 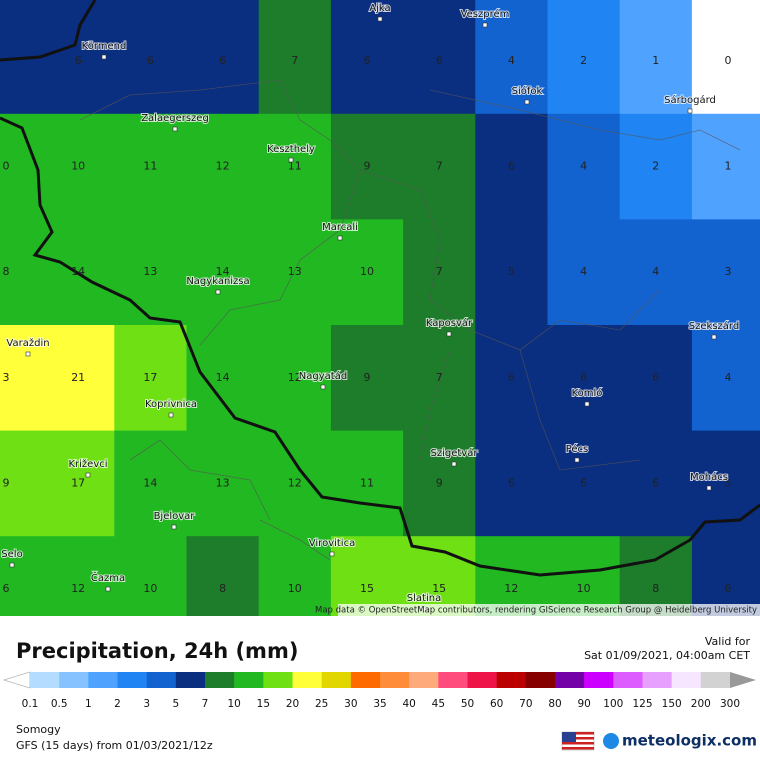 What do you see at coordinates (340, 227) in the screenshot?
I see `city-label: Marcali` at bounding box center [340, 227].